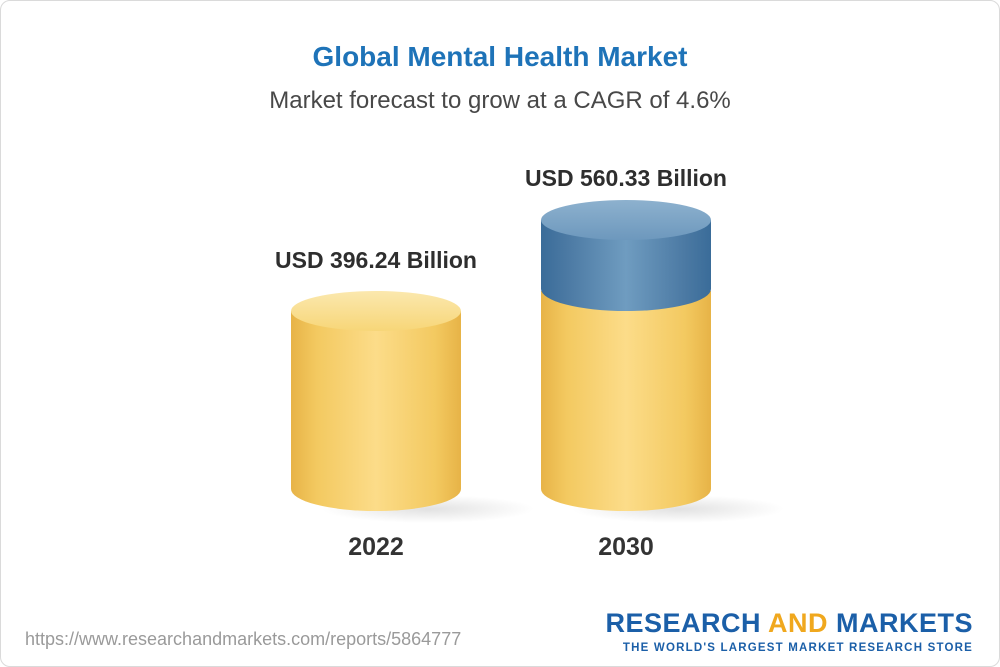 This screenshot has width=1000, height=667. What do you see at coordinates (683, 623) in the screenshot?
I see `logo-word-research: RESEARCH` at bounding box center [683, 623].